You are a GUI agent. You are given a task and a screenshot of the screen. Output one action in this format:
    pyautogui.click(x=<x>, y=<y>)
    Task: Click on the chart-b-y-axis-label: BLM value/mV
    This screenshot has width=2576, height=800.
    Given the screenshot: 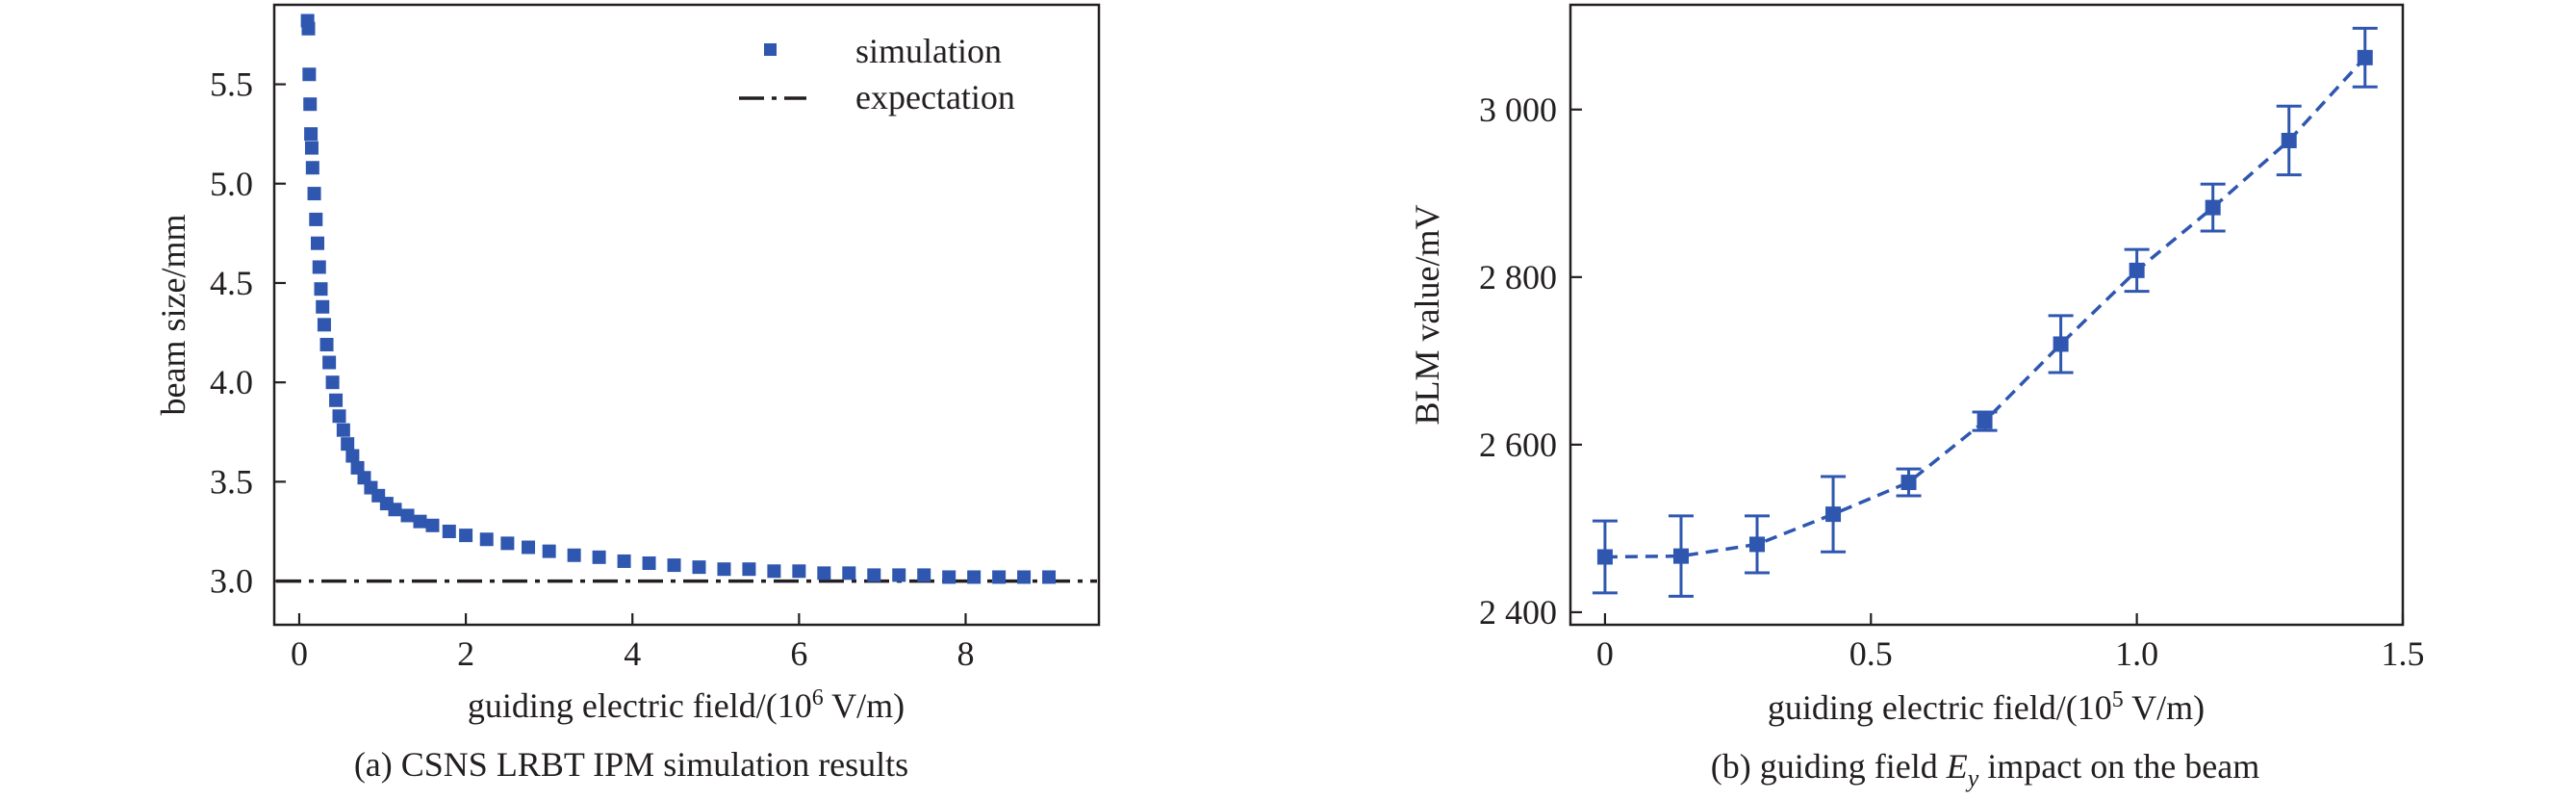 What is the action you would take?
    pyautogui.click(x=1427, y=315)
    